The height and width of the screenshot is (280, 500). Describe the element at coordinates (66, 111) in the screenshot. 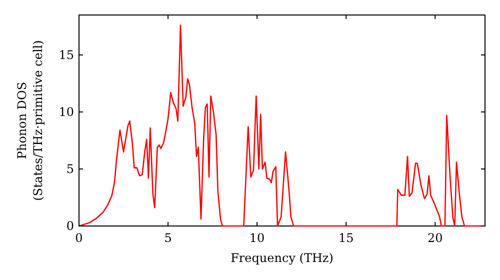

I see `y-tick-label: 10` at that location.